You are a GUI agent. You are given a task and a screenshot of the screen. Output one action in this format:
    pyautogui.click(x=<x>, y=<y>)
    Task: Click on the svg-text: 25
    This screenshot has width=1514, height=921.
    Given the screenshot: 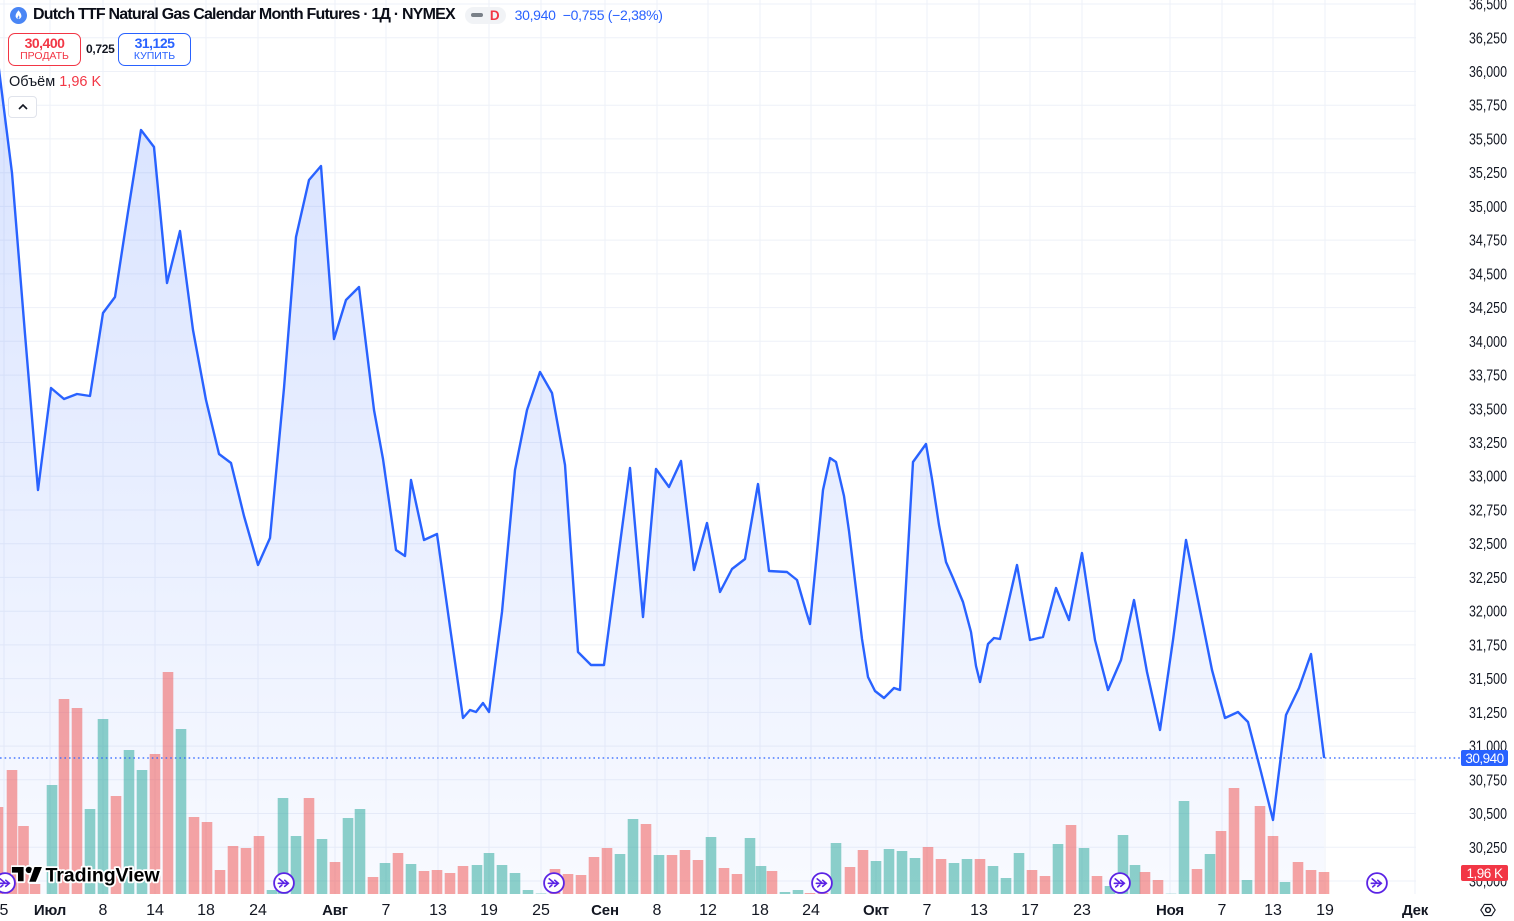 What is the action you would take?
    pyautogui.click(x=541, y=910)
    